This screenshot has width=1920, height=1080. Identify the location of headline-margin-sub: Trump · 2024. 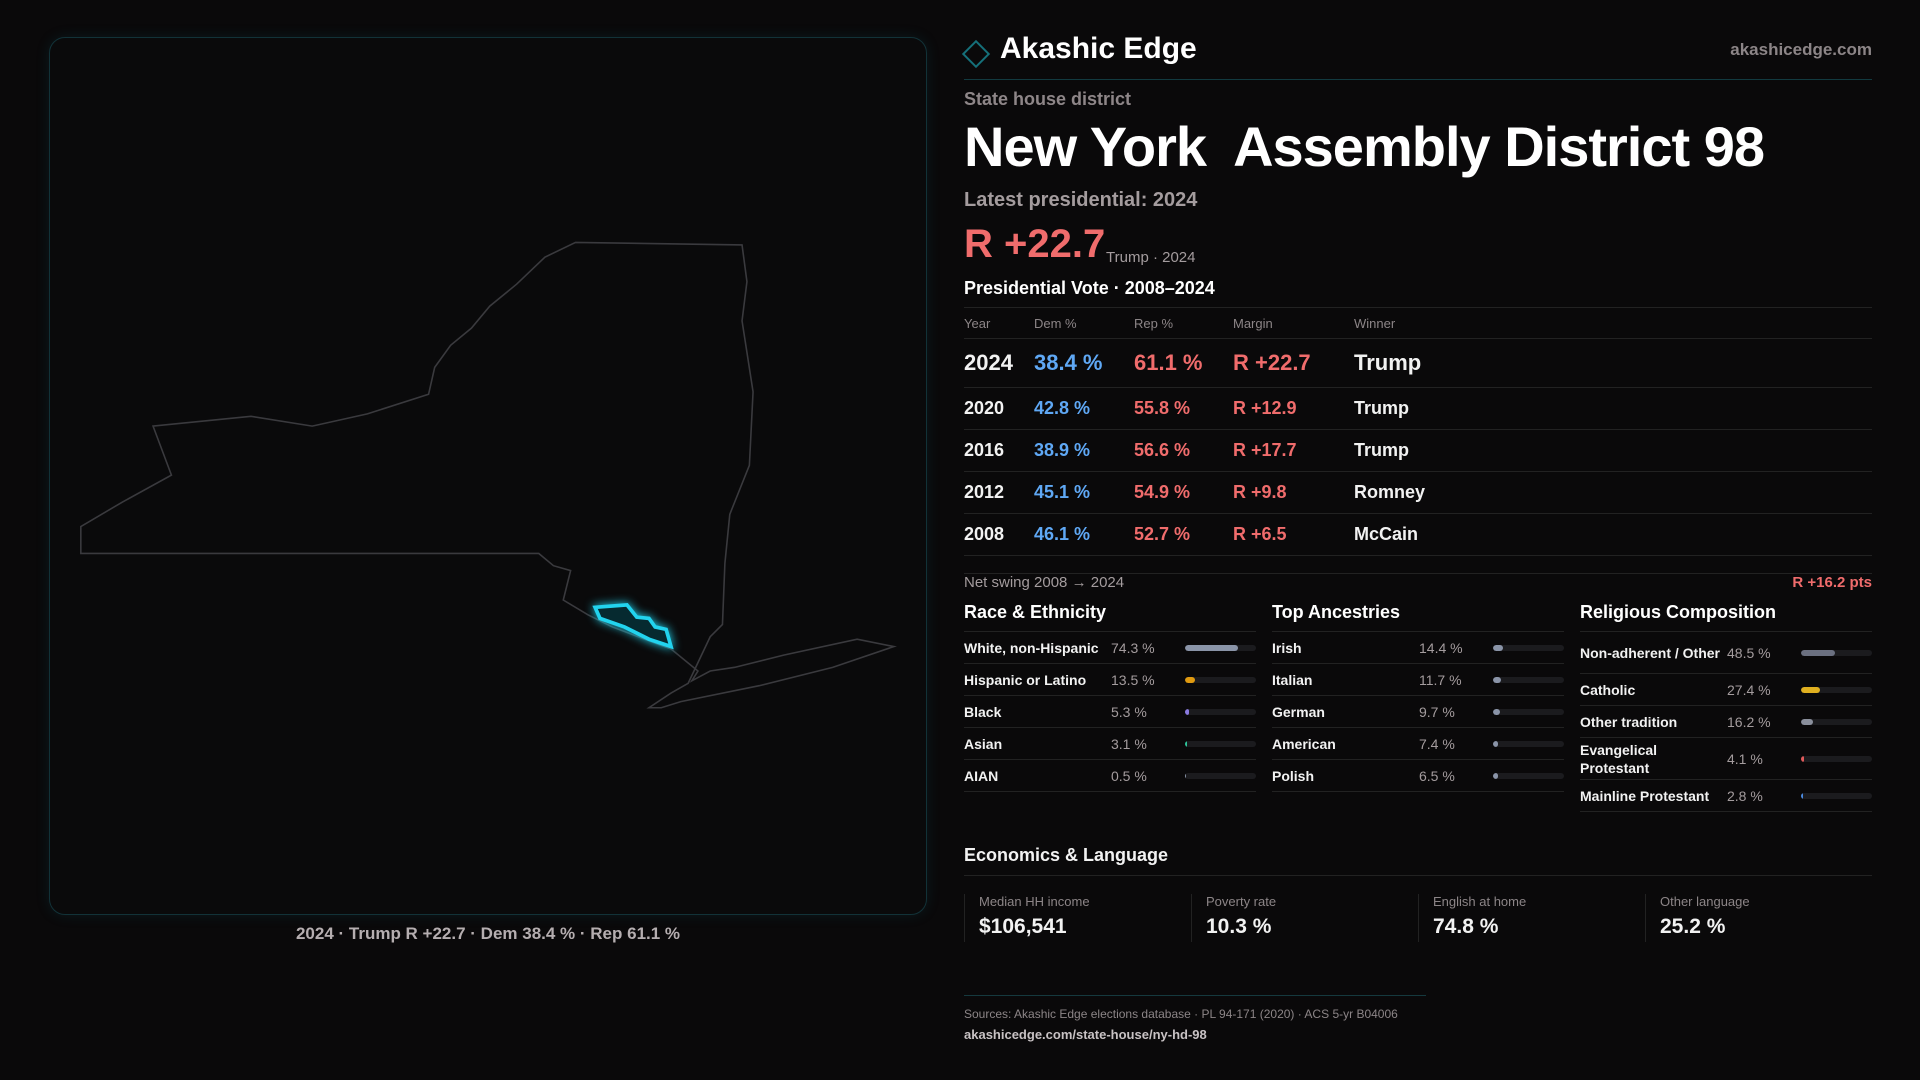
(1151, 257).